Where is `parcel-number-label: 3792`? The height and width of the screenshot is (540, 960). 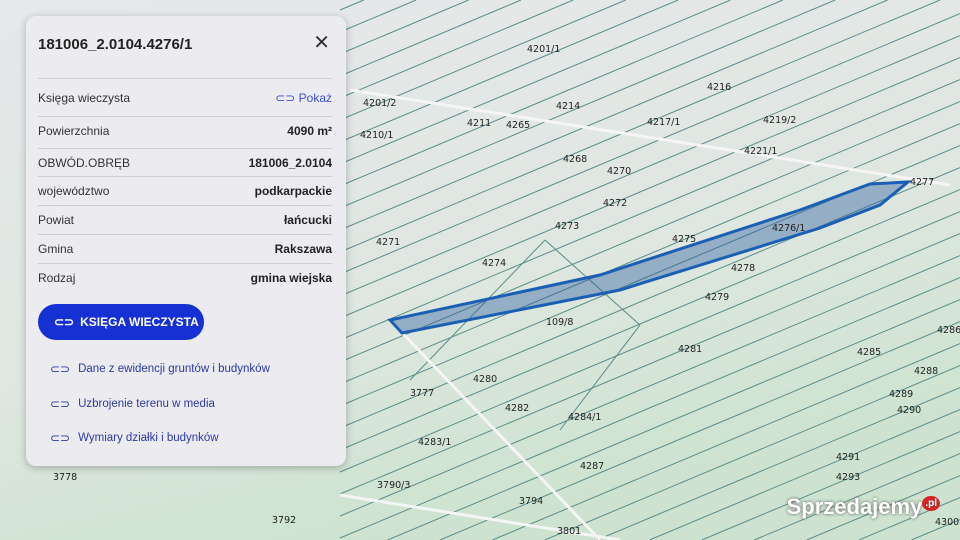 parcel-number-label: 3792 is located at coordinates (284, 520).